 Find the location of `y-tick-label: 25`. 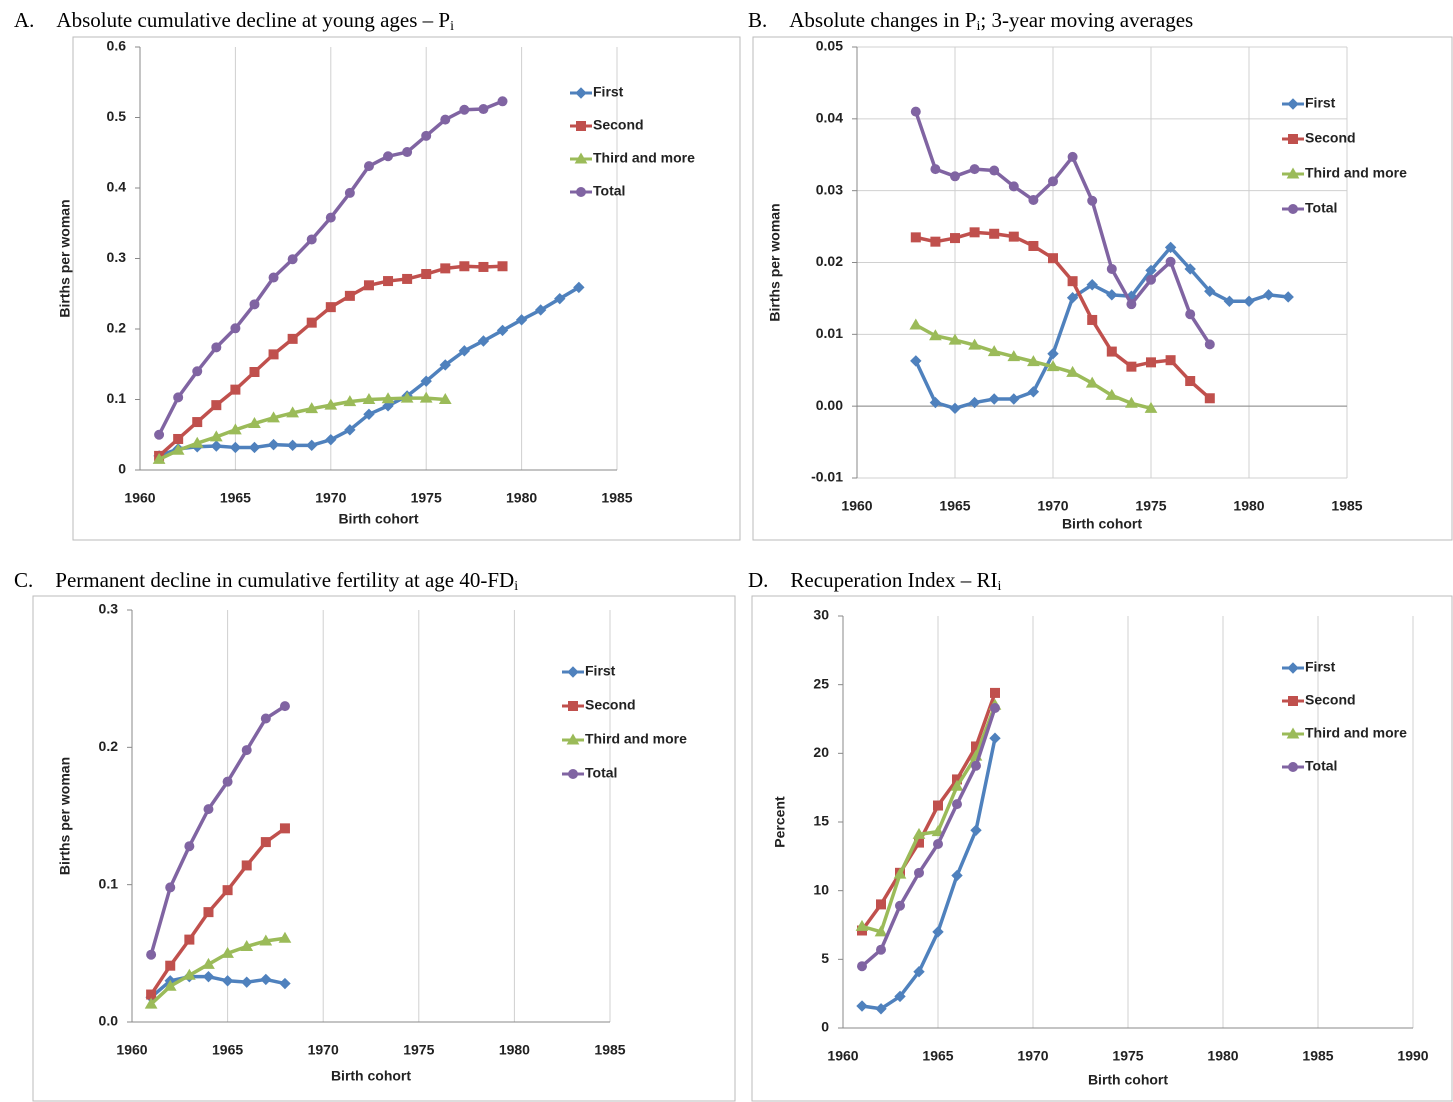

y-tick-label: 25 is located at coordinates (821, 683).